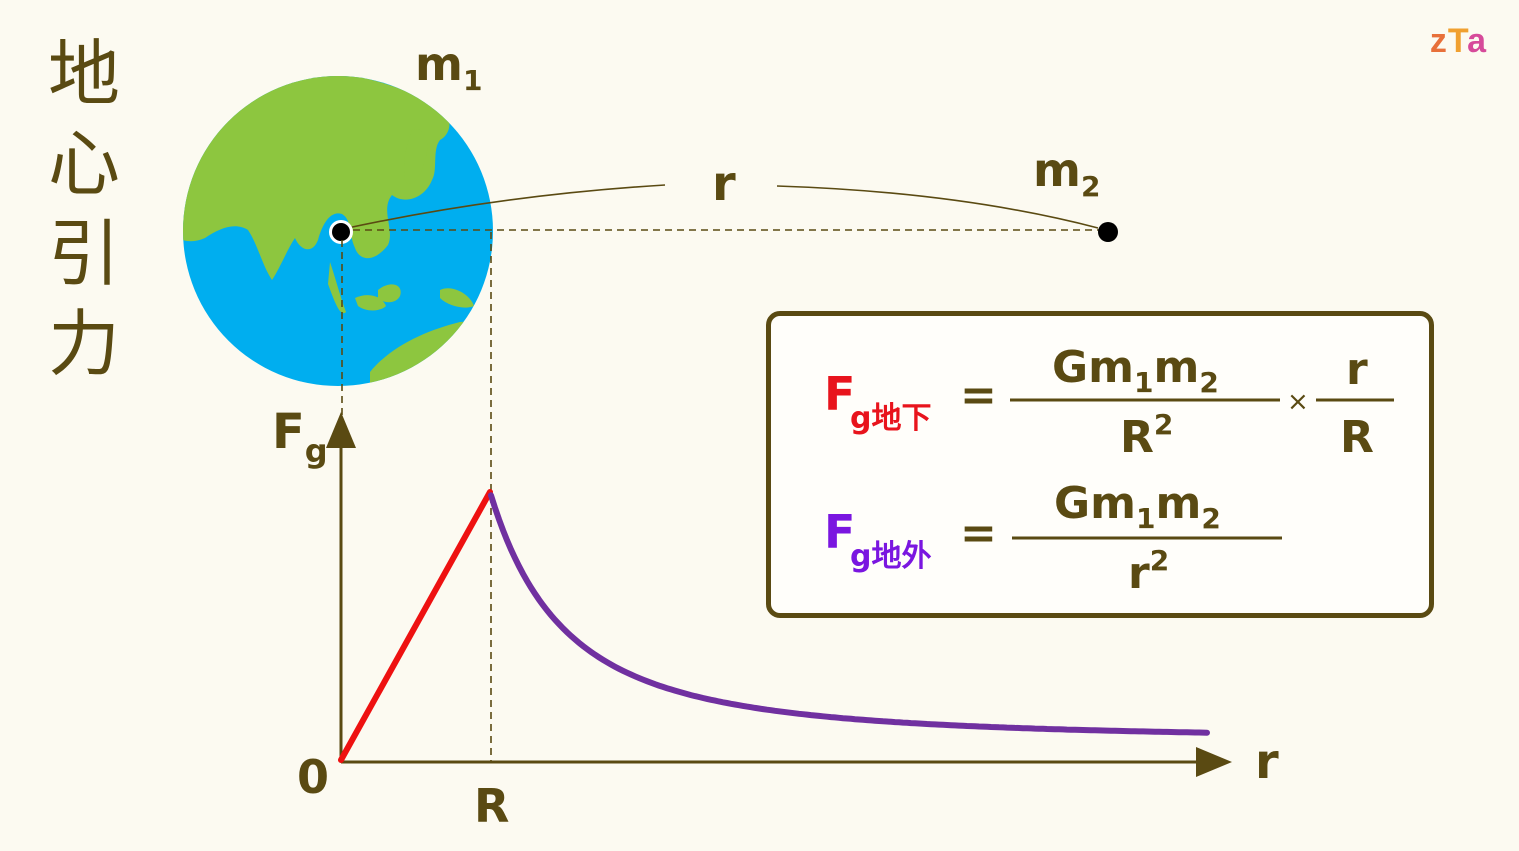 This screenshot has width=1519, height=851. Describe the element at coordinates (504, 207) in the screenshot. I see `r-brace-left` at that location.